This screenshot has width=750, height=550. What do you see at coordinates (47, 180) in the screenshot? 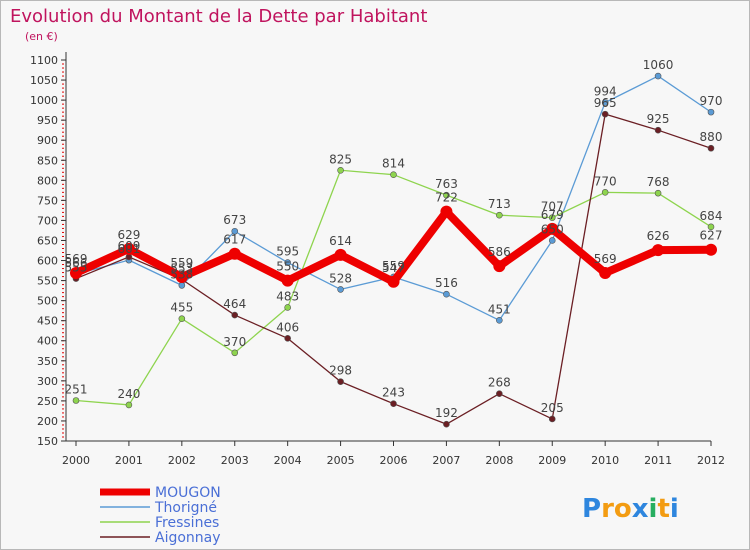
I see `y-tick-label: 800` at bounding box center [47, 180].